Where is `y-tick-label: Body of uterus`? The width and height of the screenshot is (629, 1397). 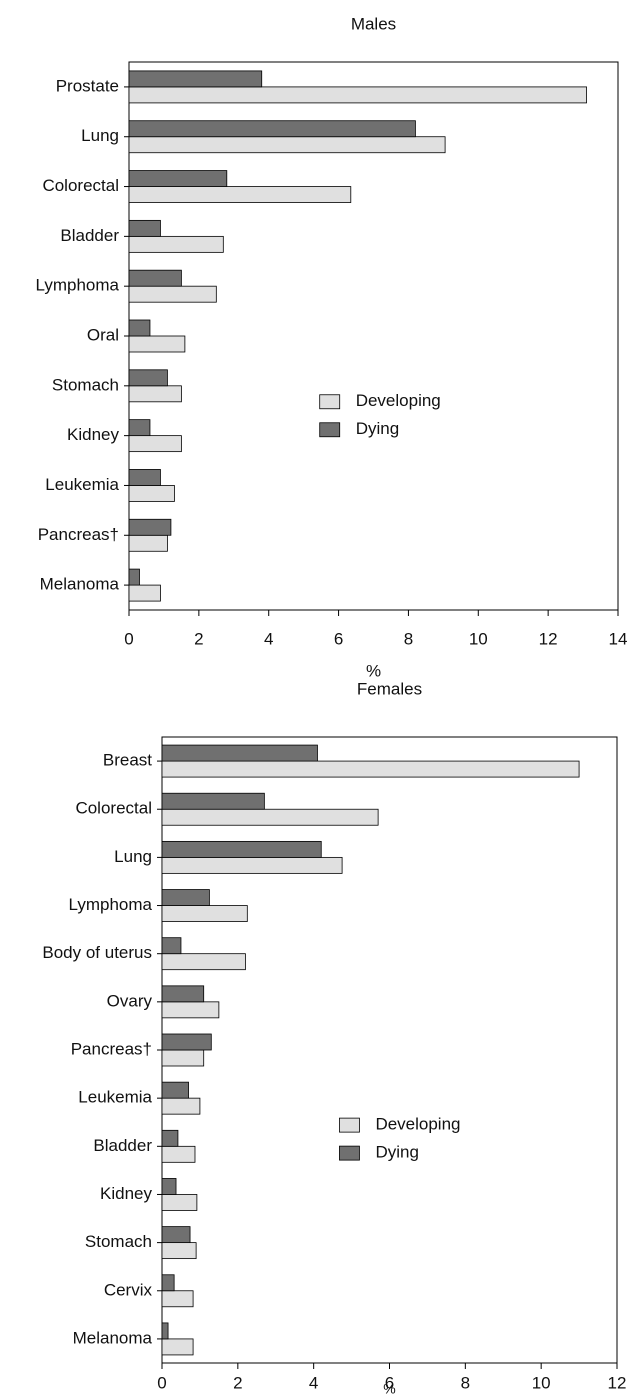
y-tick-label: Body of uterus is located at coordinates (97, 952).